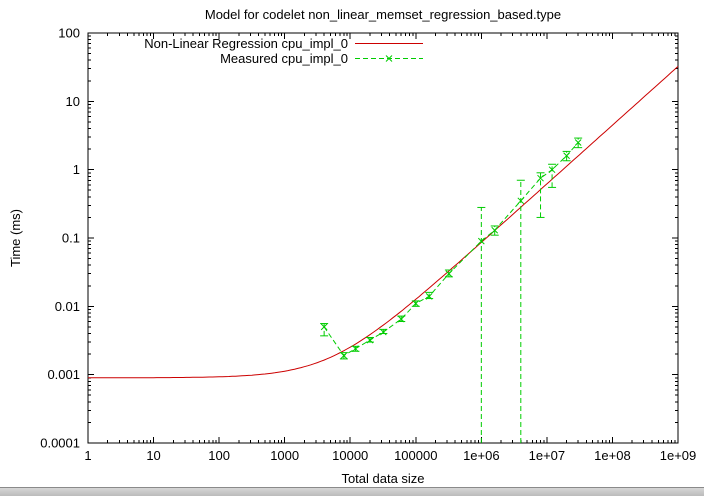 This screenshot has height=496, width=704. Describe the element at coordinates (76, 169) in the screenshot. I see `y-tick-label: 1` at that location.